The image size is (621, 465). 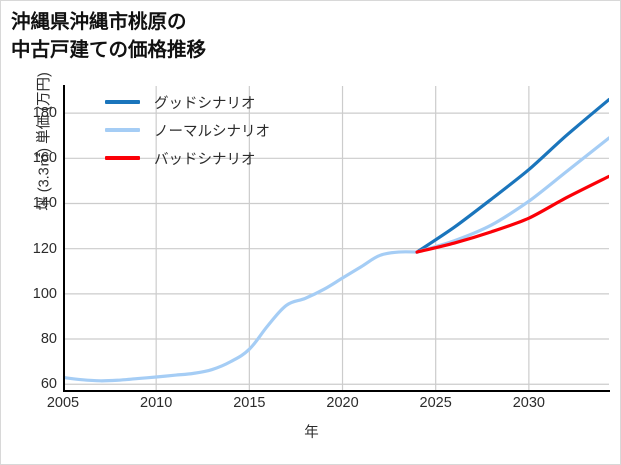 What do you see at coordinates (44, 141) in the screenshot?
I see `y-axis-label: 坪 (3.3㎡) 単価 (万円)` at bounding box center [44, 141].